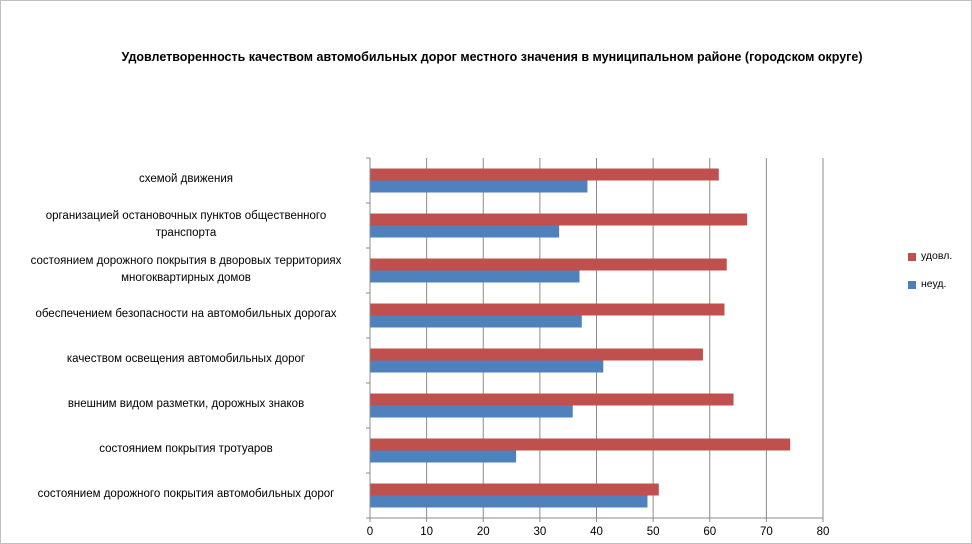 Image resolution: width=972 pixels, height=544 pixels. I want to click on legend-label-unsatisfied: неуд., so click(934, 284).